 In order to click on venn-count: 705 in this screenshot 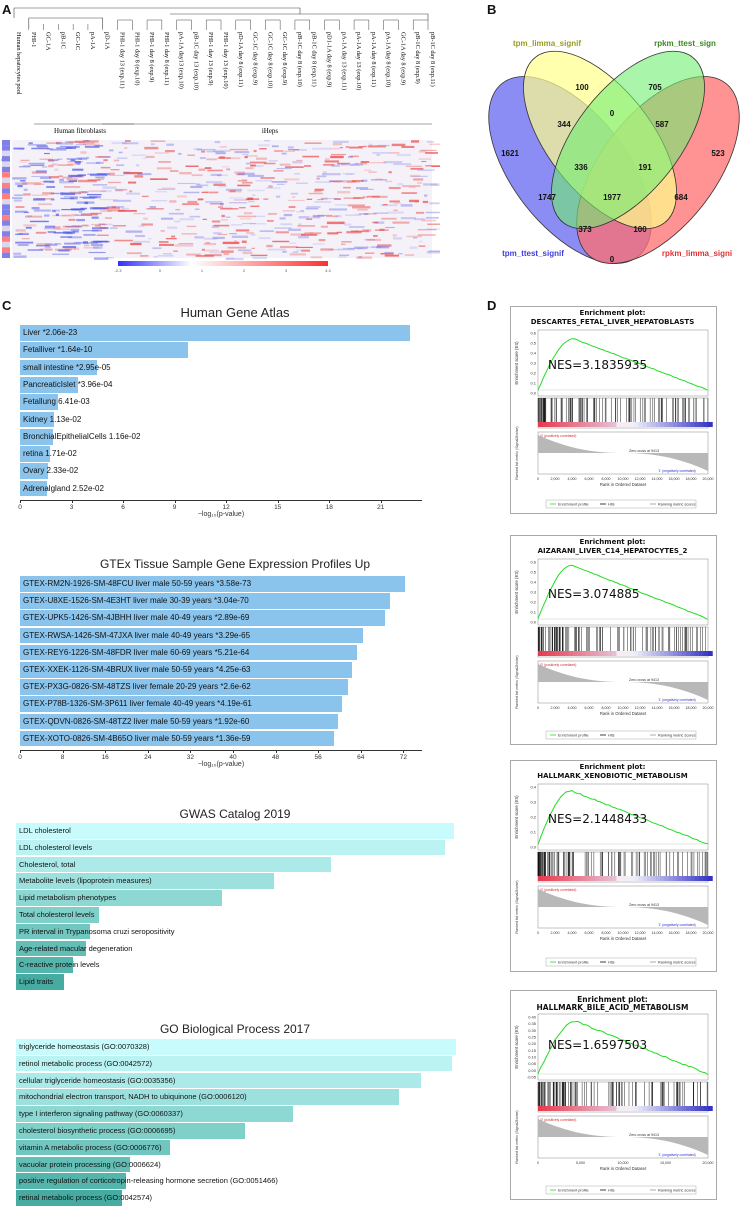, I will do `click(655, 87)`.